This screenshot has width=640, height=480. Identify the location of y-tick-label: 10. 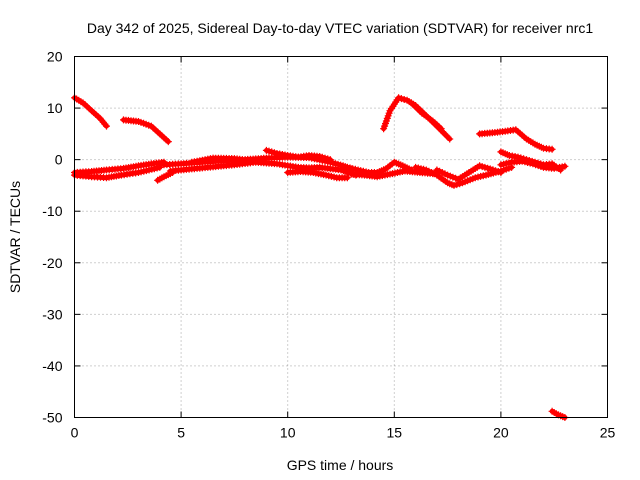
(55, 108).